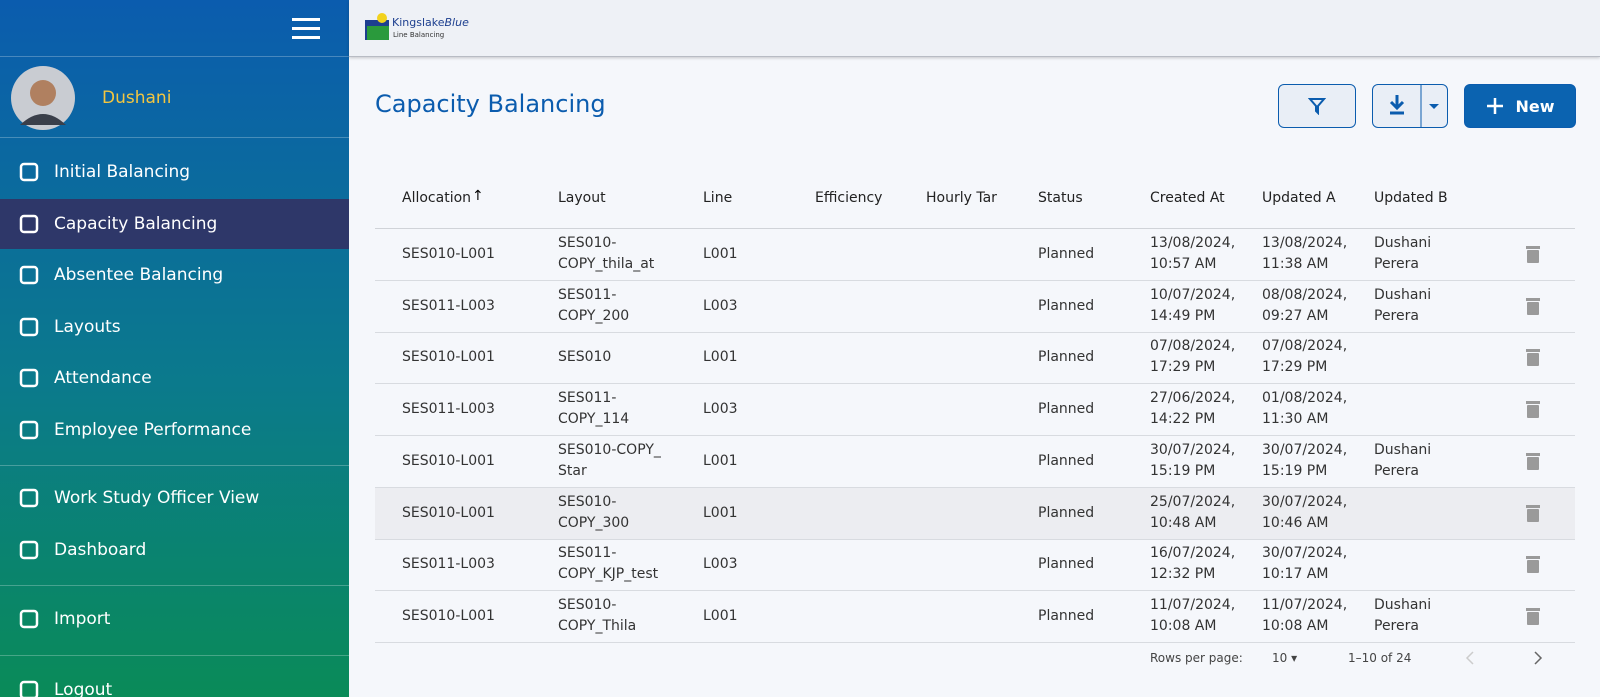 The width and height of the screenshot is (1600, 697). I want to click on nav-item: Work Study Officer View, so click(174, 498).